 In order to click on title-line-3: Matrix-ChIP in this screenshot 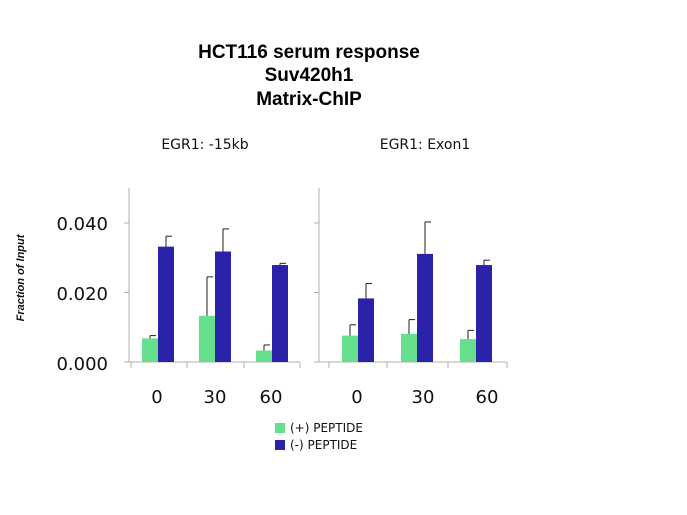, I will do `click(309, 99)`.